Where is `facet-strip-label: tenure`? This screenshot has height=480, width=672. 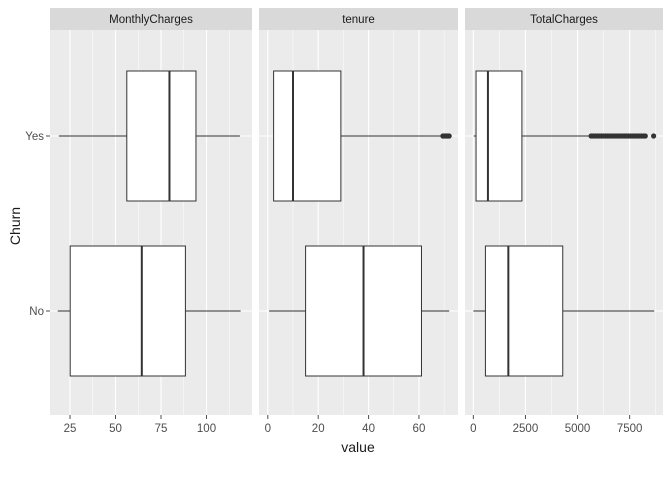 facet-strip-label: tenure is located at coordinates (358, 20).